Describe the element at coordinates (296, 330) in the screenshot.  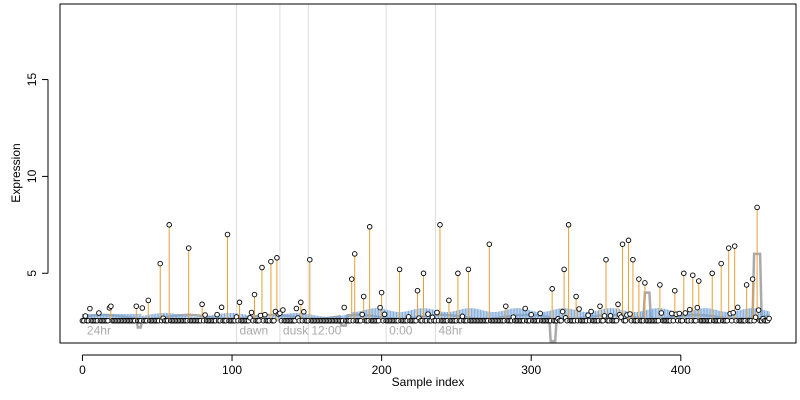
I see `condition-label: dusk` at that location.